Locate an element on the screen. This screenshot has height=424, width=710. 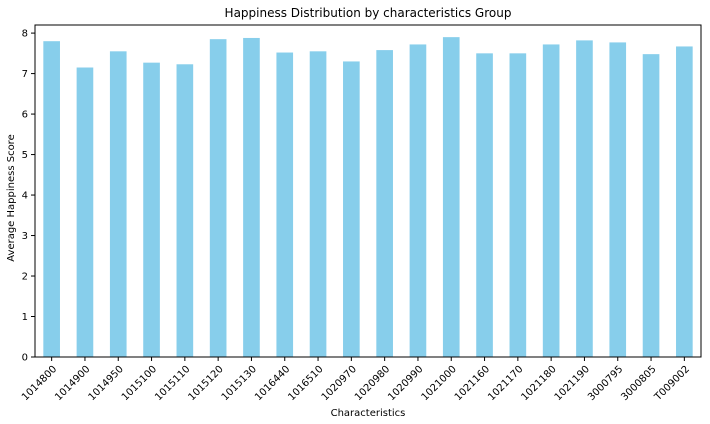
y-tick-label: 6 is located at coordinates (25, 115).